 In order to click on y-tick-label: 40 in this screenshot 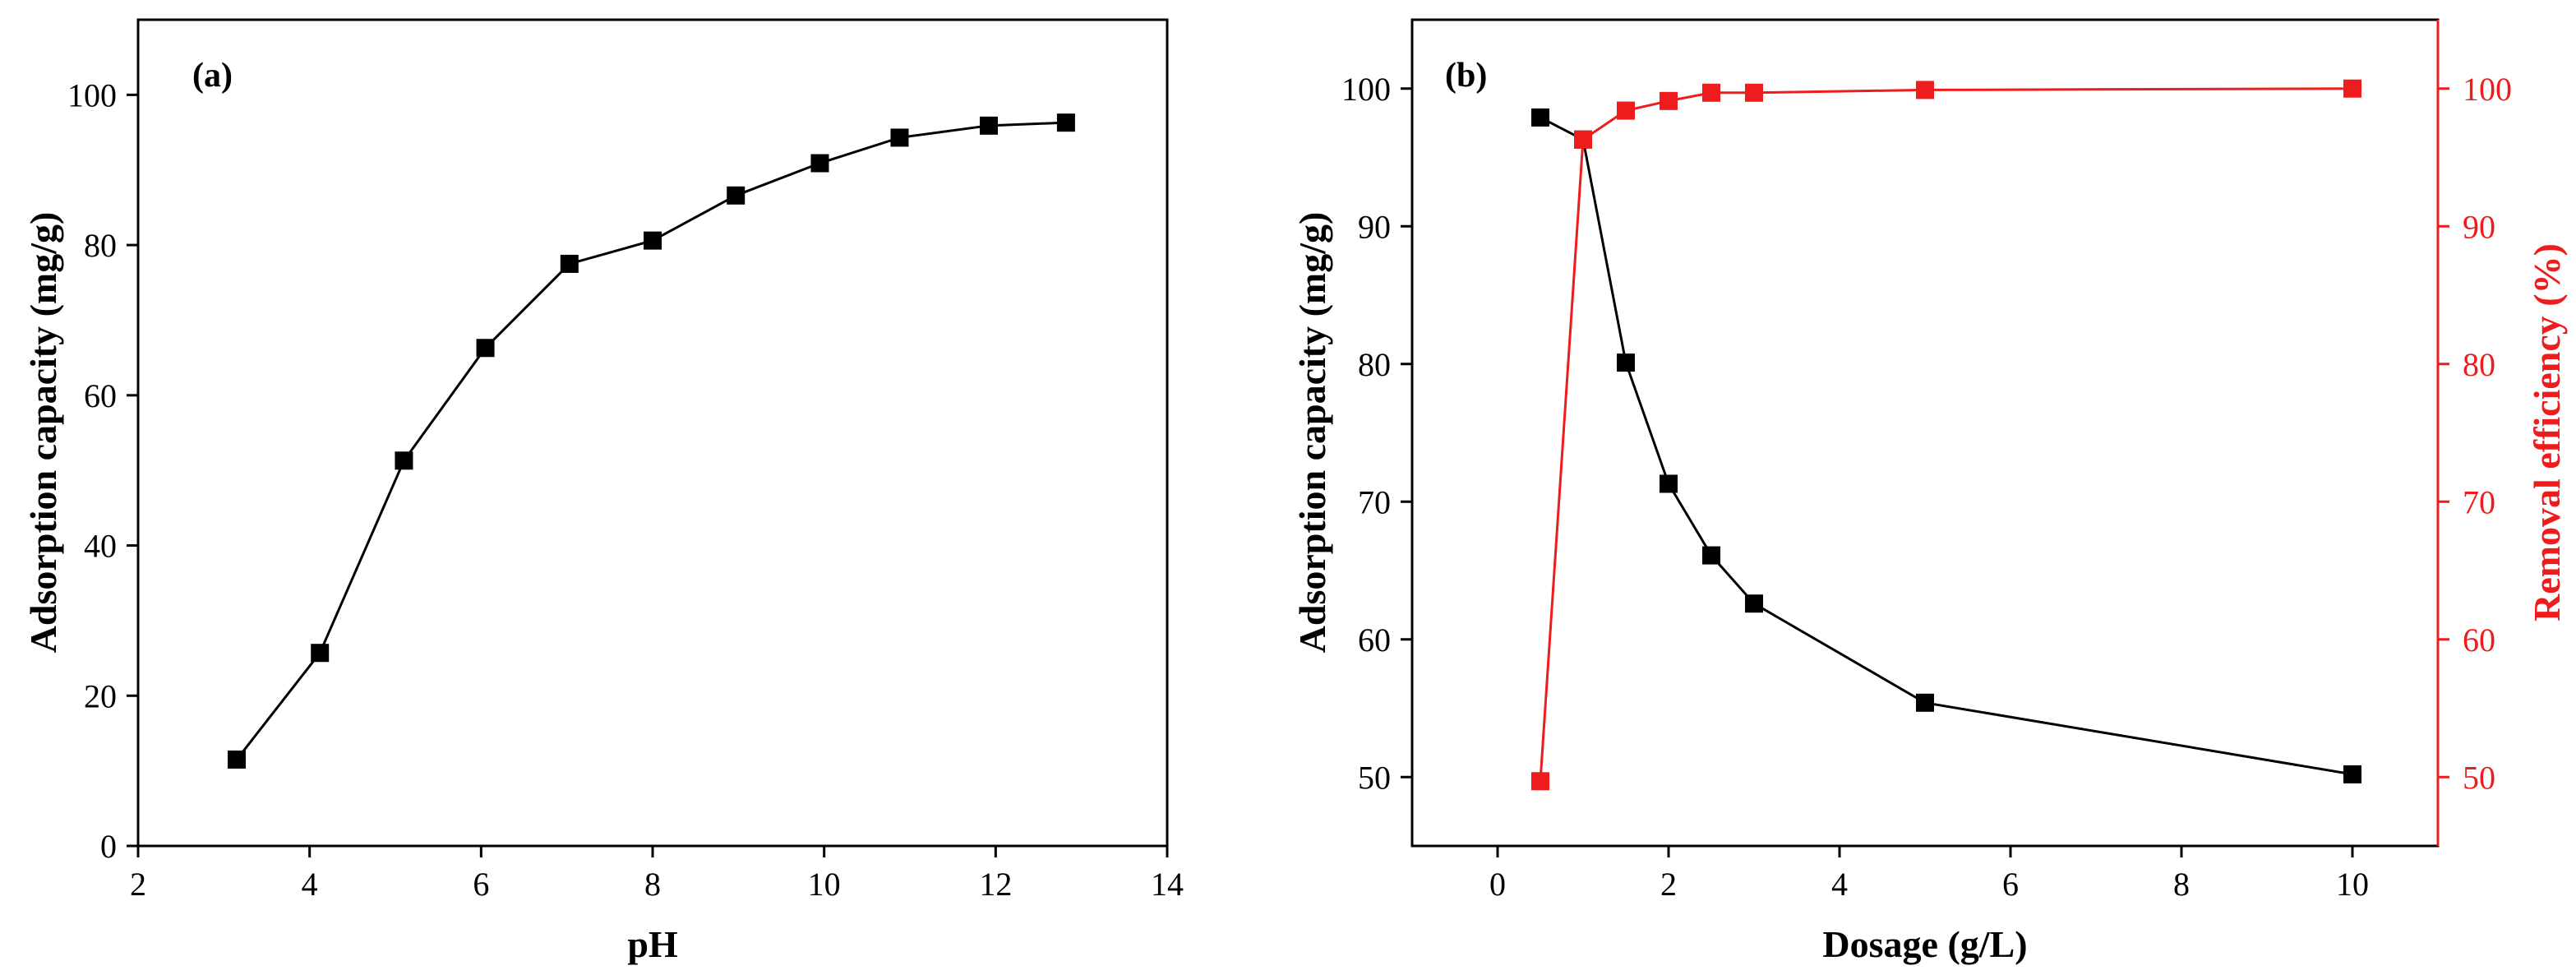, I will do `click(101, 546)`.